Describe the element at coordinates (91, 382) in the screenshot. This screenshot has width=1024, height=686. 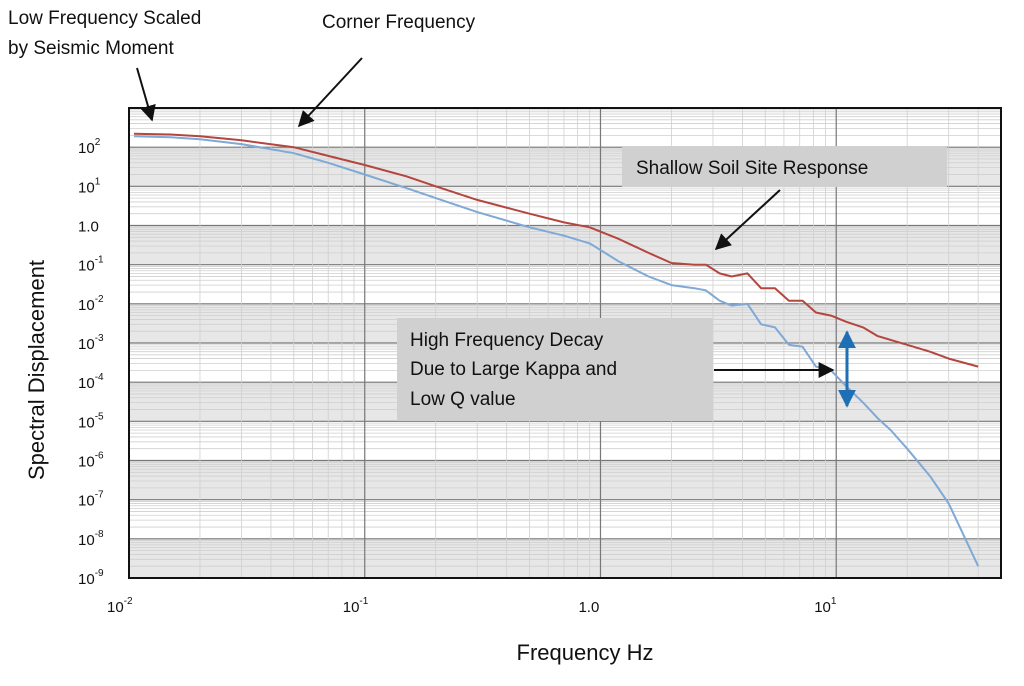
I see `y-tick-label: 10⁻⁴` at that location.